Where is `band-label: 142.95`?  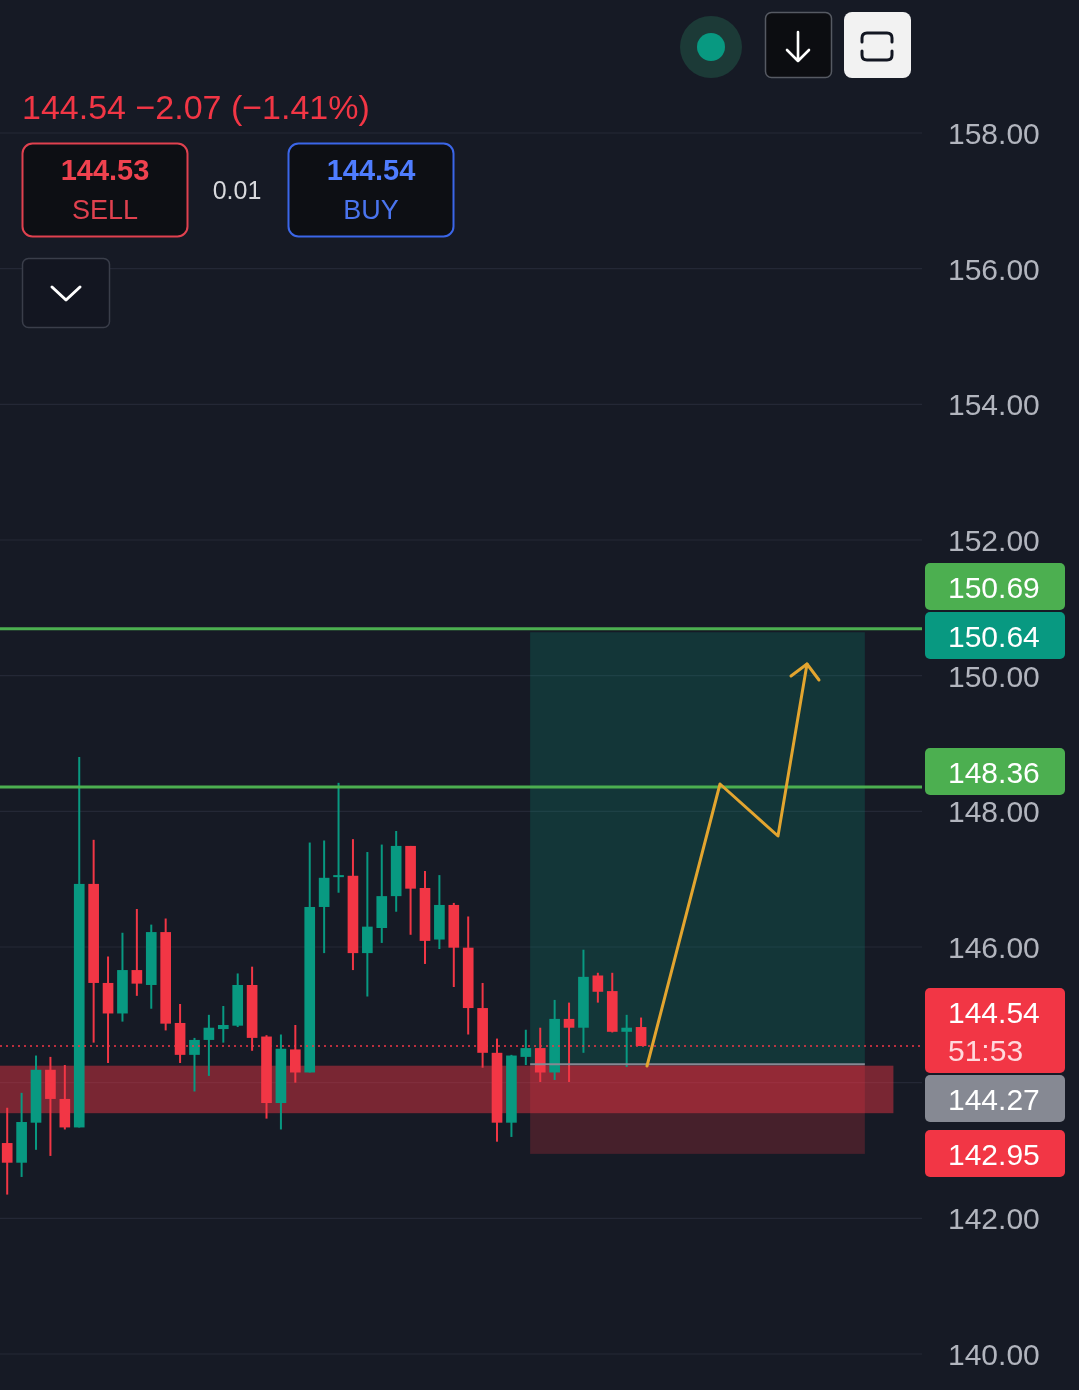
band-label: 142.95 is located at coordinates (994, 1153).